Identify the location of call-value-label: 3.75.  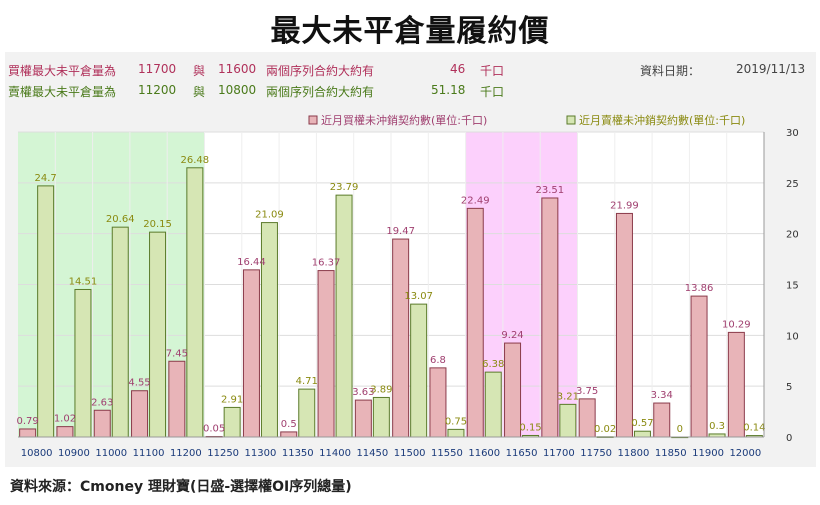
(587, 391).